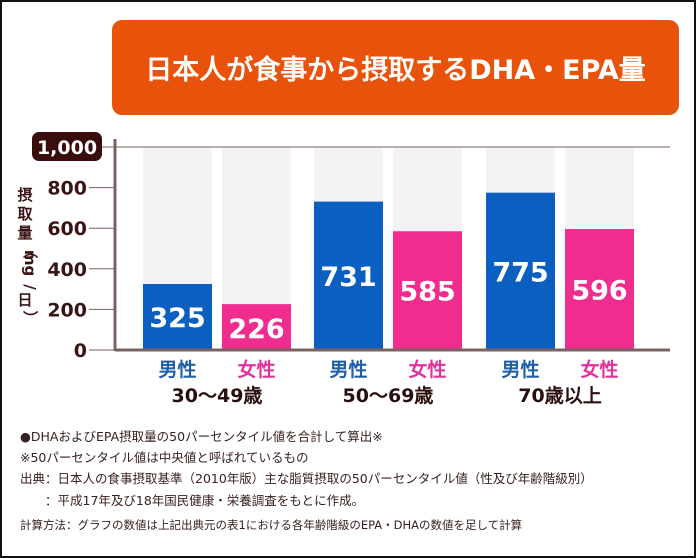 Image resolution: width=696 pixels, height=558 pixels. Describe the element at coordinates (24, 195) in the screenshot. I see `y-axis-label-part: 摂` at that location.